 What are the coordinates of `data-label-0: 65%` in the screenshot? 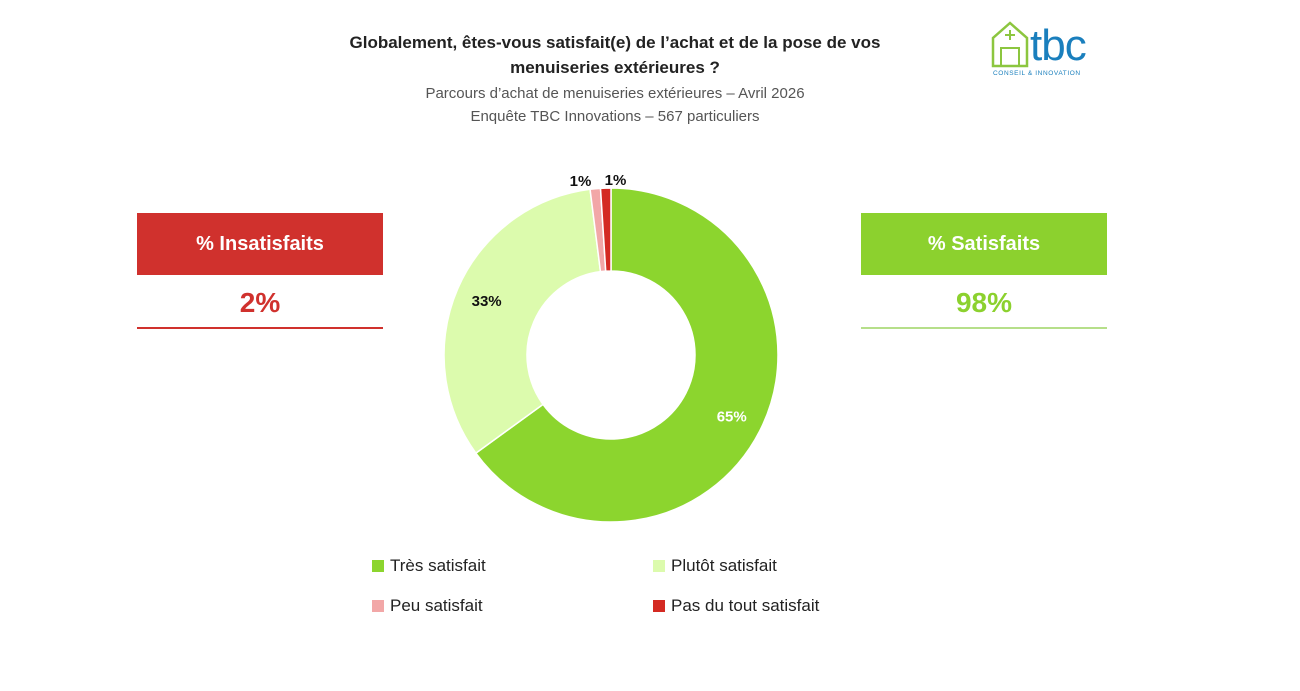 It's located at (732, 417).